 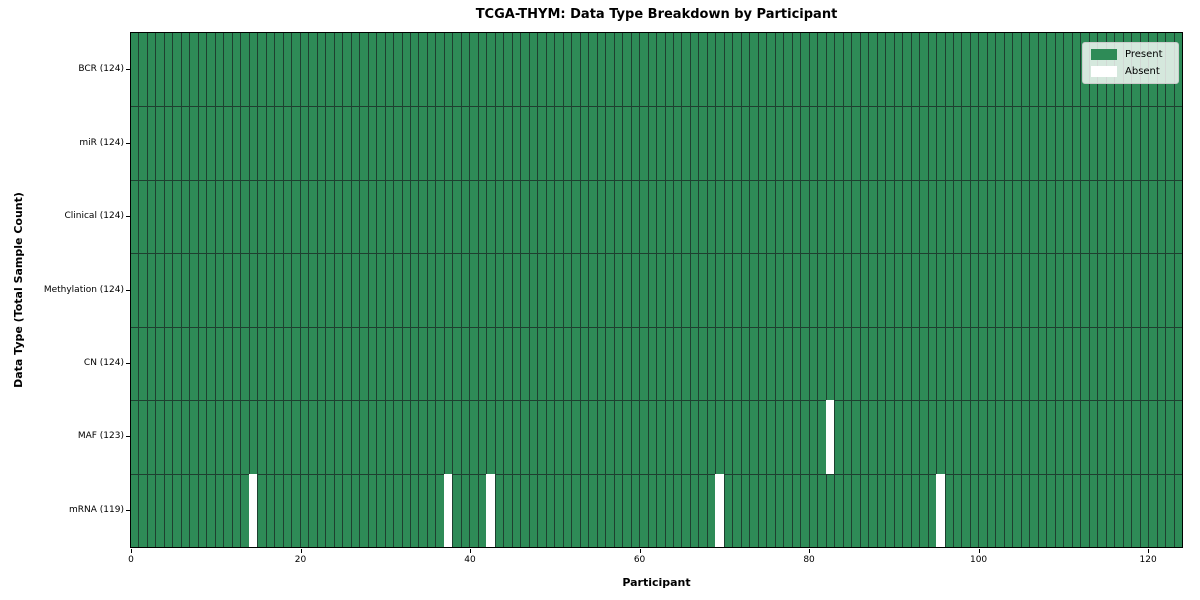 I want to click on y-tick-label: miR (124), so click(x=101, y=142).